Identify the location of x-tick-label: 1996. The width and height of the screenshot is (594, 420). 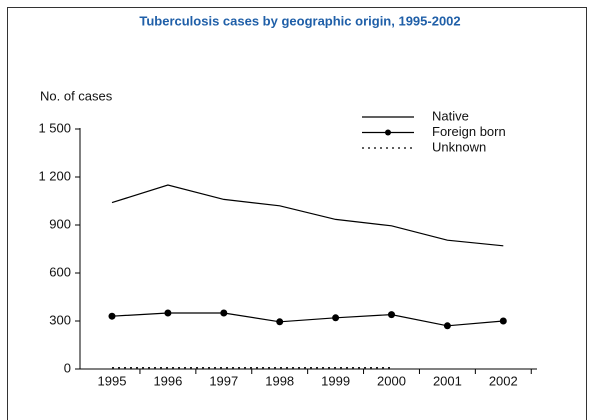
(167, 380).